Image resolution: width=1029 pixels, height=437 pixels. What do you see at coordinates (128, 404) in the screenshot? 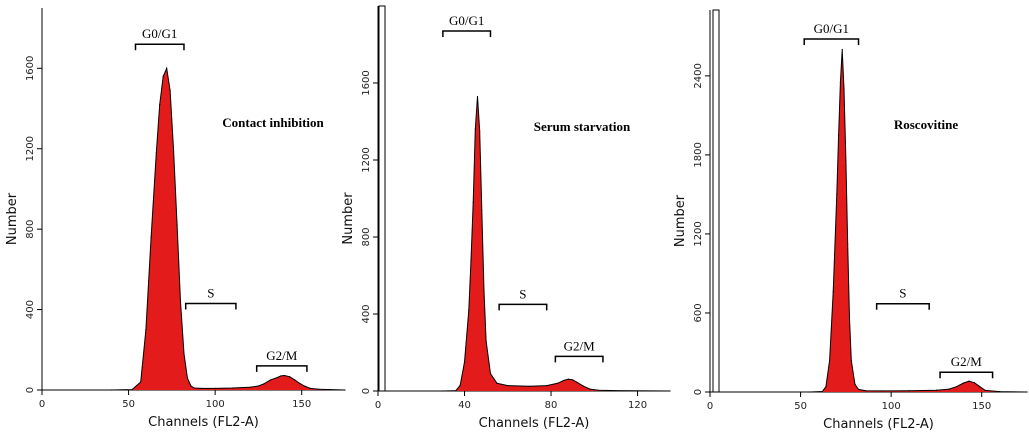
I see `x-tick-label: 50` at bounding box center [128, 404].